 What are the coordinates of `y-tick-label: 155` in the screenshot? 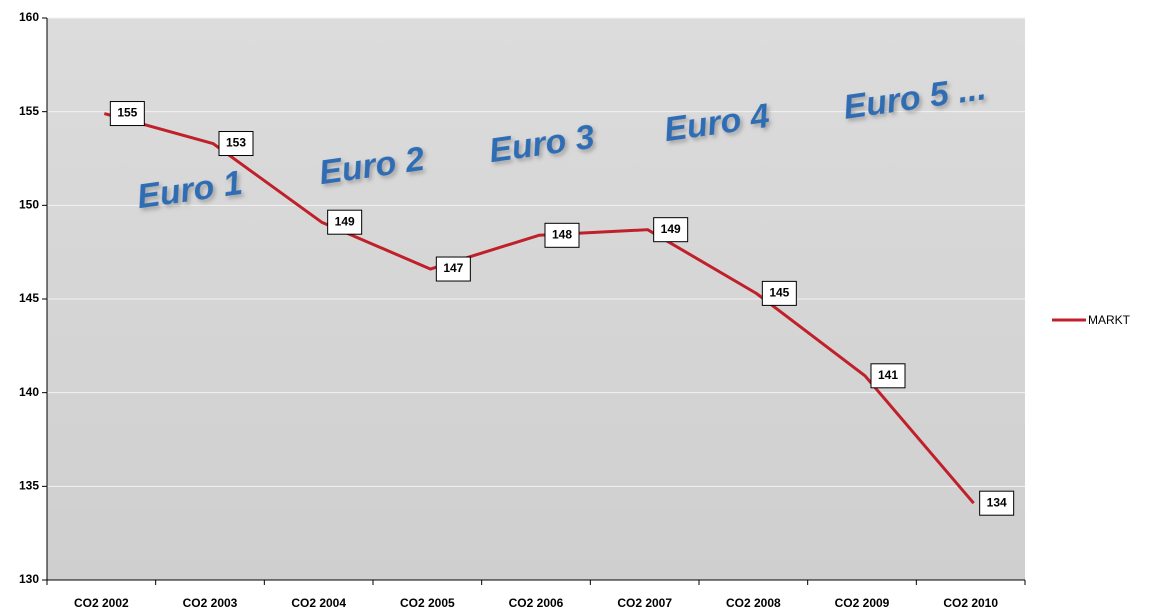 It's located at (29, 111).